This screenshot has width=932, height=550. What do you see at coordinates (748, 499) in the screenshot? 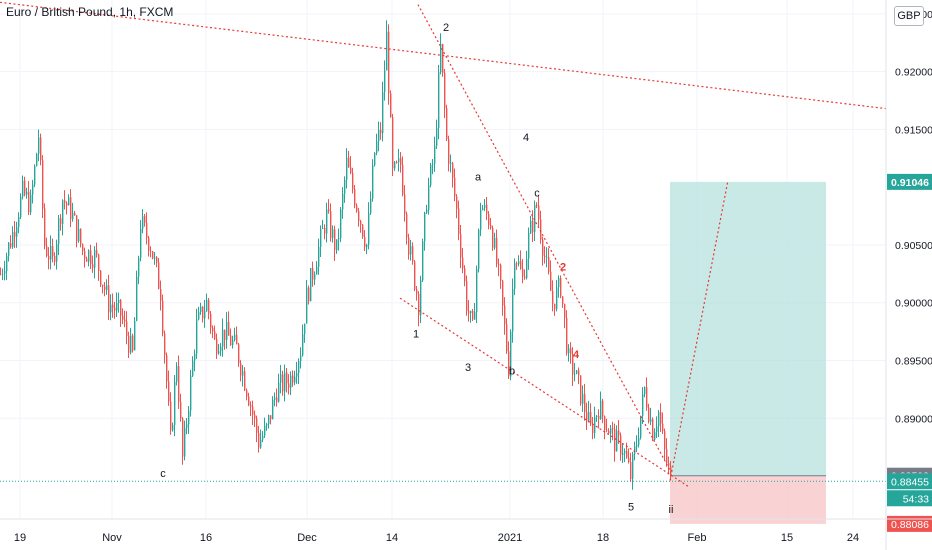
I see `loss-zone` at bounding box center [748, 499].